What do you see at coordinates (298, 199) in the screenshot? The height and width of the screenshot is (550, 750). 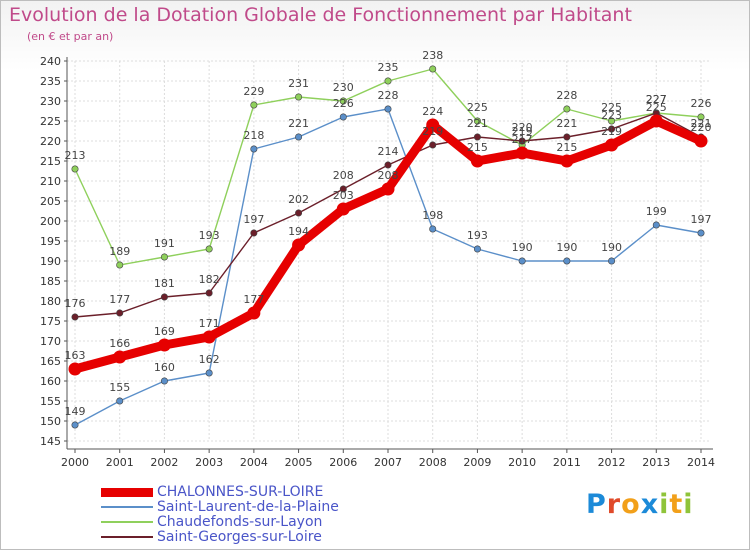 I see `data-label-saint-georges-sur-loire: 202` at bounding box center [298, 199].